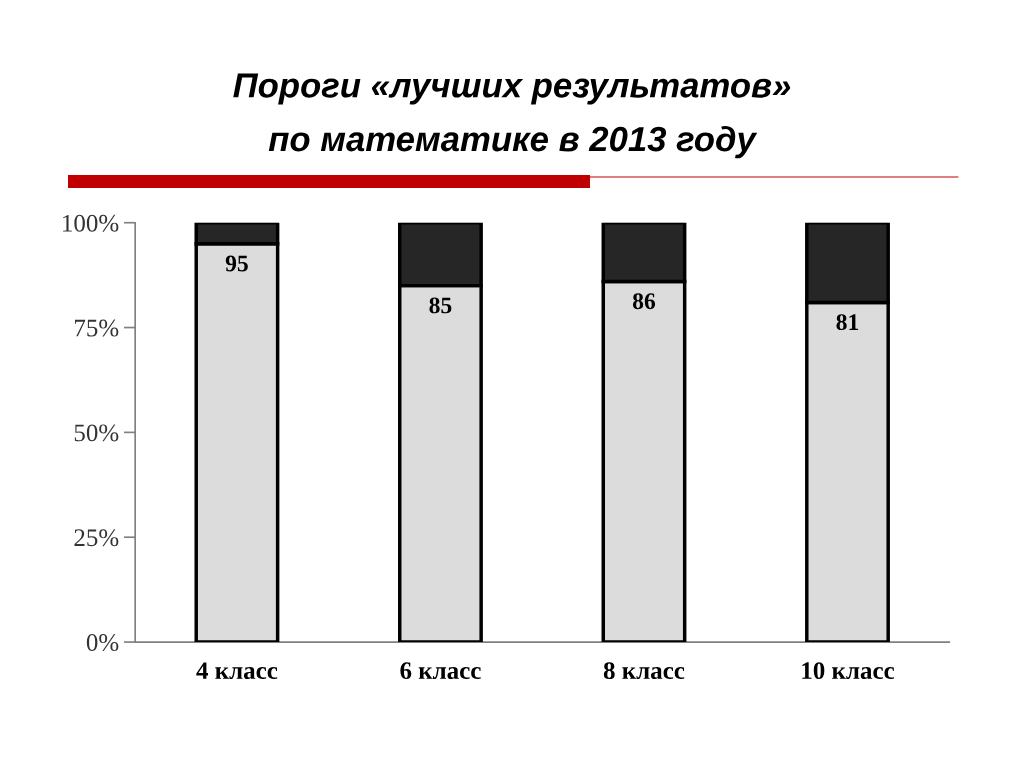 The height and width of the screenshot is (768, 1024). Describe the element at coordinates (102, 643) in the screenshot. I see `y-tick-label: 0%` at that location.